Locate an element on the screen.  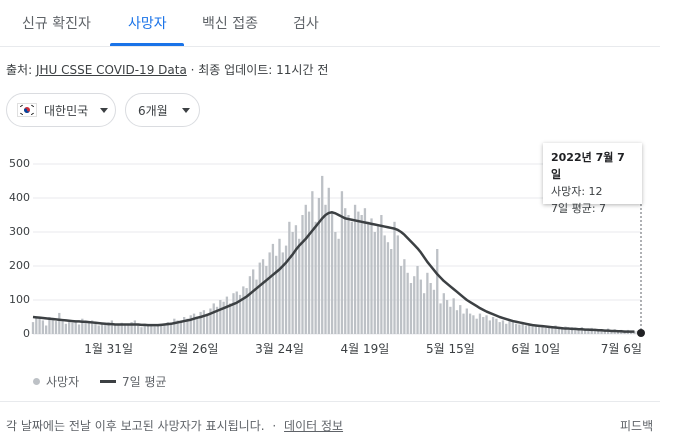
feedback-link: 피드백 is located at coordinates (637, 426).